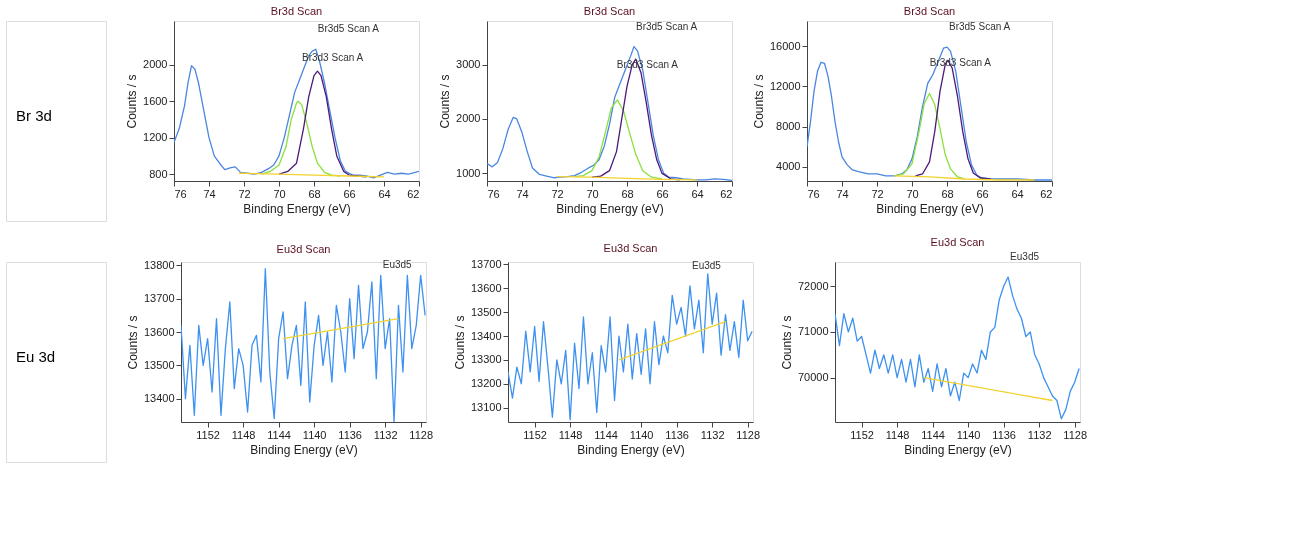  What do you see at coordinates (788, 166) in the screenshot?
I see `y-tick-label: 4000` at bounding box center [788, 166].